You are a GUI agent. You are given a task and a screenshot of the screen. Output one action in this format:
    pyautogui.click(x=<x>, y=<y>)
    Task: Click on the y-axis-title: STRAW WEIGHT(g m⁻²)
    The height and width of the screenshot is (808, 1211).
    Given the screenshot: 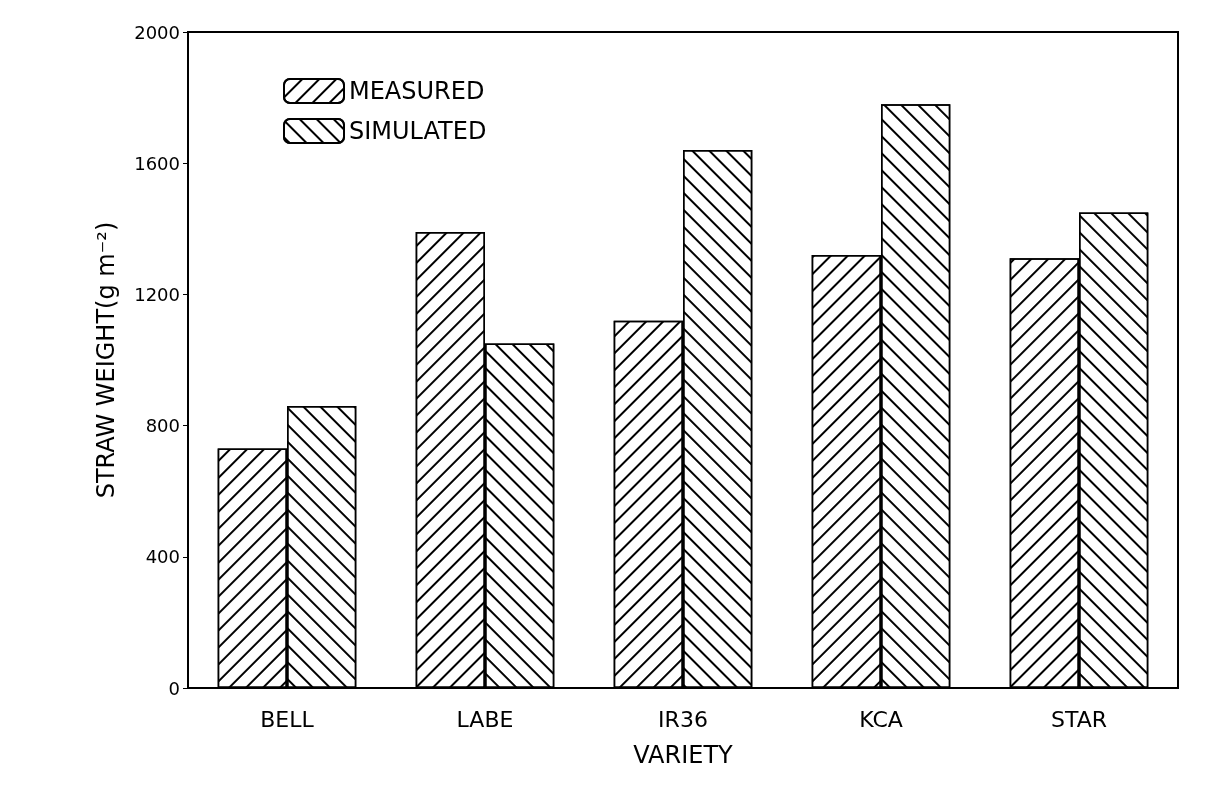 What is the action you would take?
    pyautogui.click(x=106, y=360)
    